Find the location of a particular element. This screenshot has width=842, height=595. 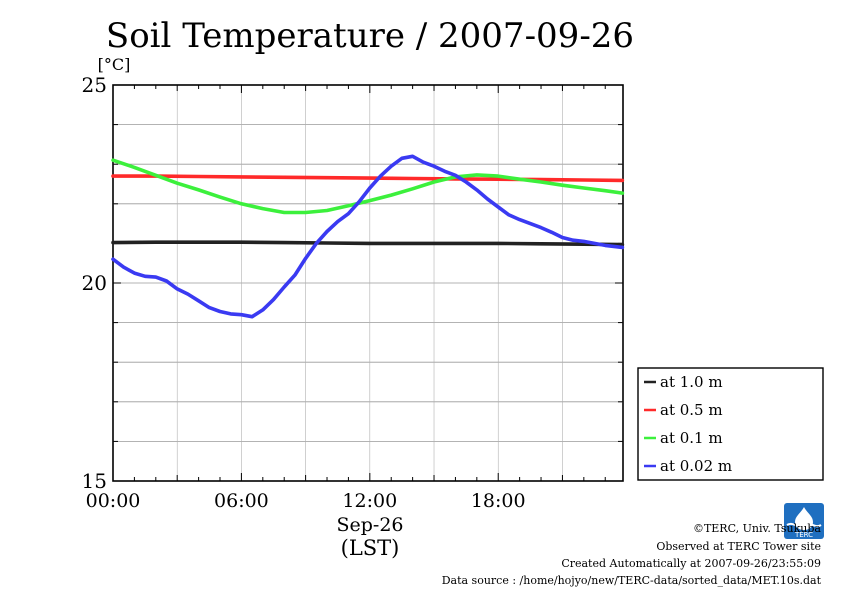

y-tick-label: 15 is located at coordinates (94, 481).